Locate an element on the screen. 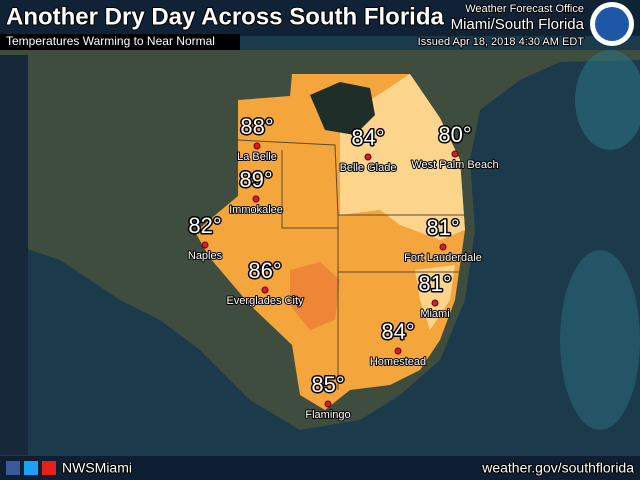 The width and height of the screenshot is (640, 480). city-name: Fort Lauderdale is located at coordinates (443, 258).